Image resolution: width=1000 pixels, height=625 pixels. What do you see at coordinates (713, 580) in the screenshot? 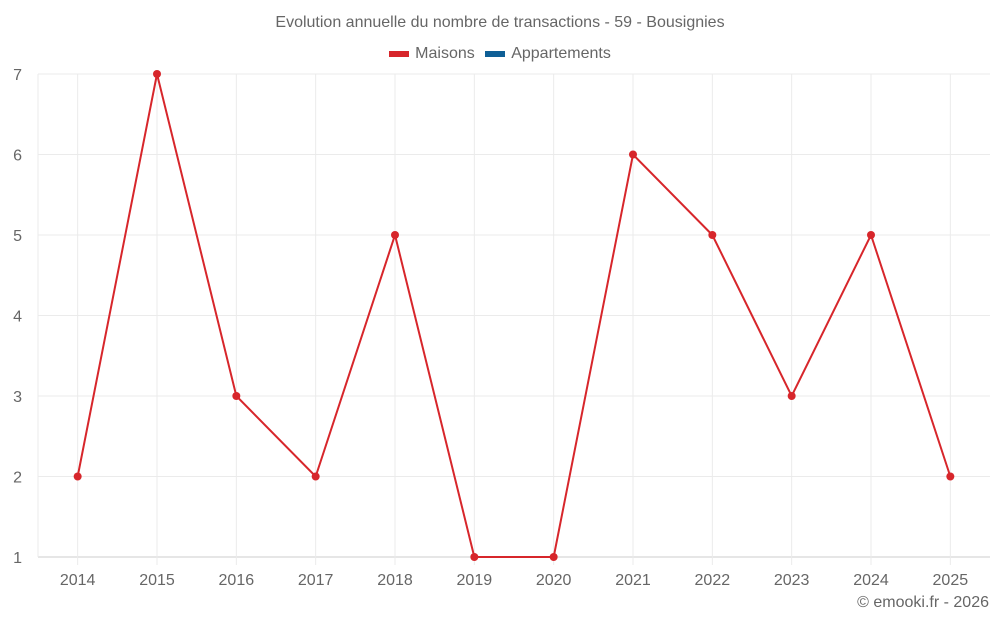
I see `x-tick-label: 2022` at bounding box center [713, 580].